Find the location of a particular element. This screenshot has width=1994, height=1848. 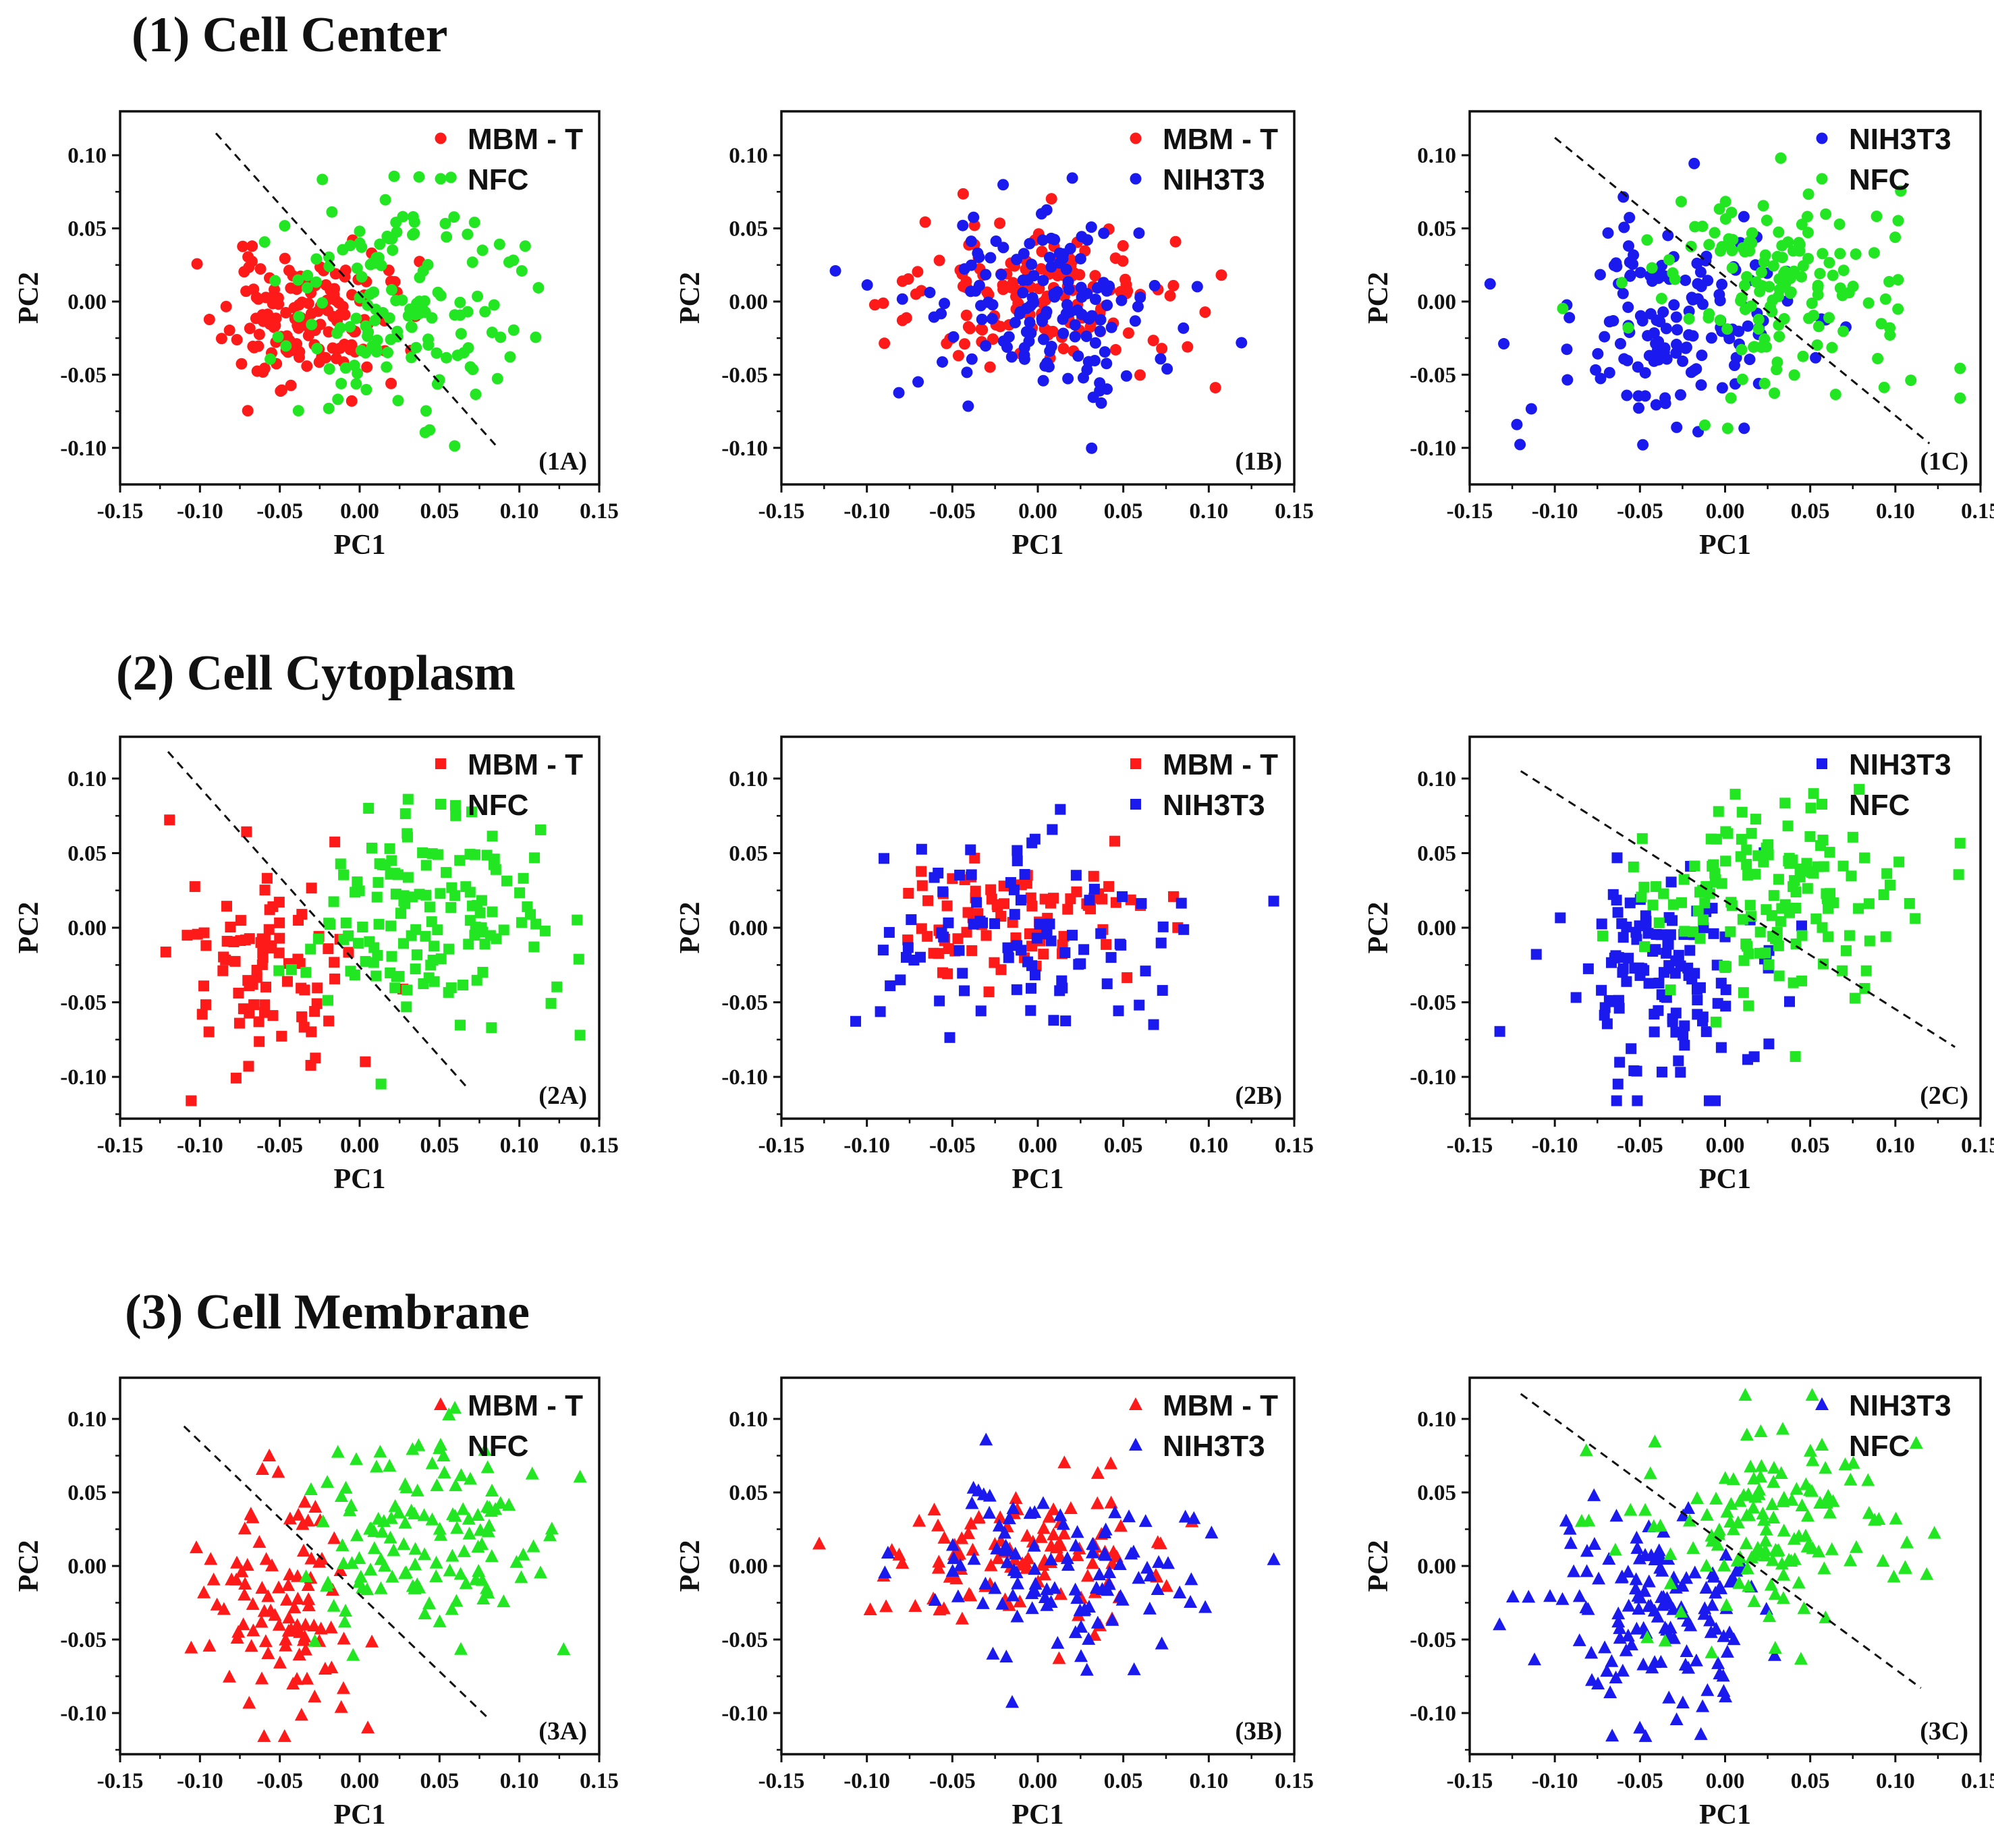

y-tick-label: 0.10 is located at coordinates (87, 1419).